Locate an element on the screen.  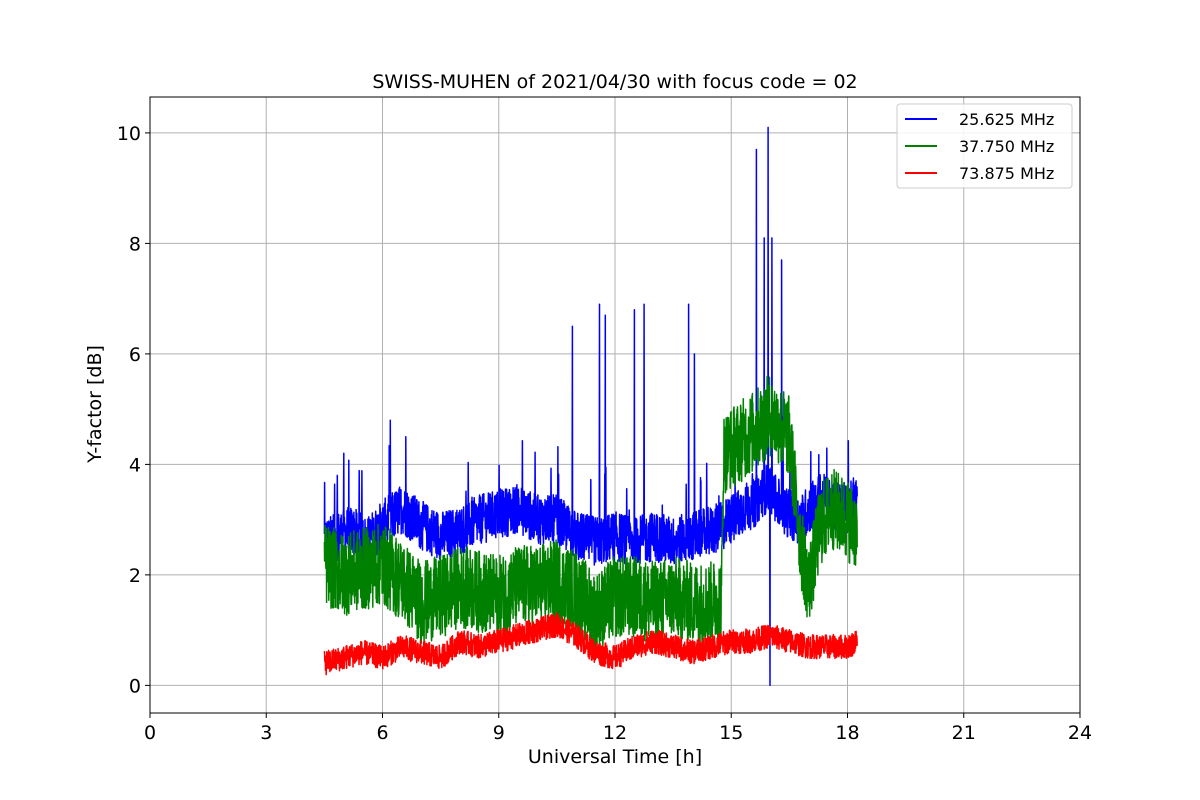
y-tick-label: 6 is located at coordinates (135, 355).